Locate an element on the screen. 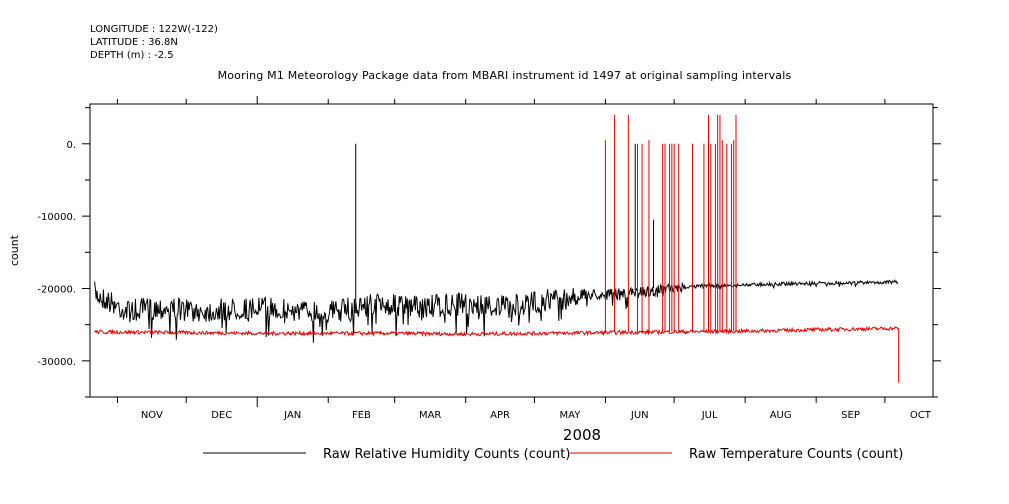  y-tick-label: -10000. is located at coordinates (56, 217).